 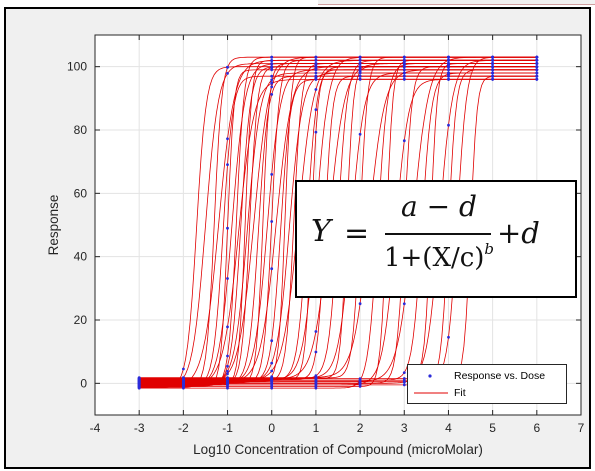 What do you see at coordinates (460, 393) in the screenshot?
I see `legend-label-fit: Fit` at bounding box center [460, 393].